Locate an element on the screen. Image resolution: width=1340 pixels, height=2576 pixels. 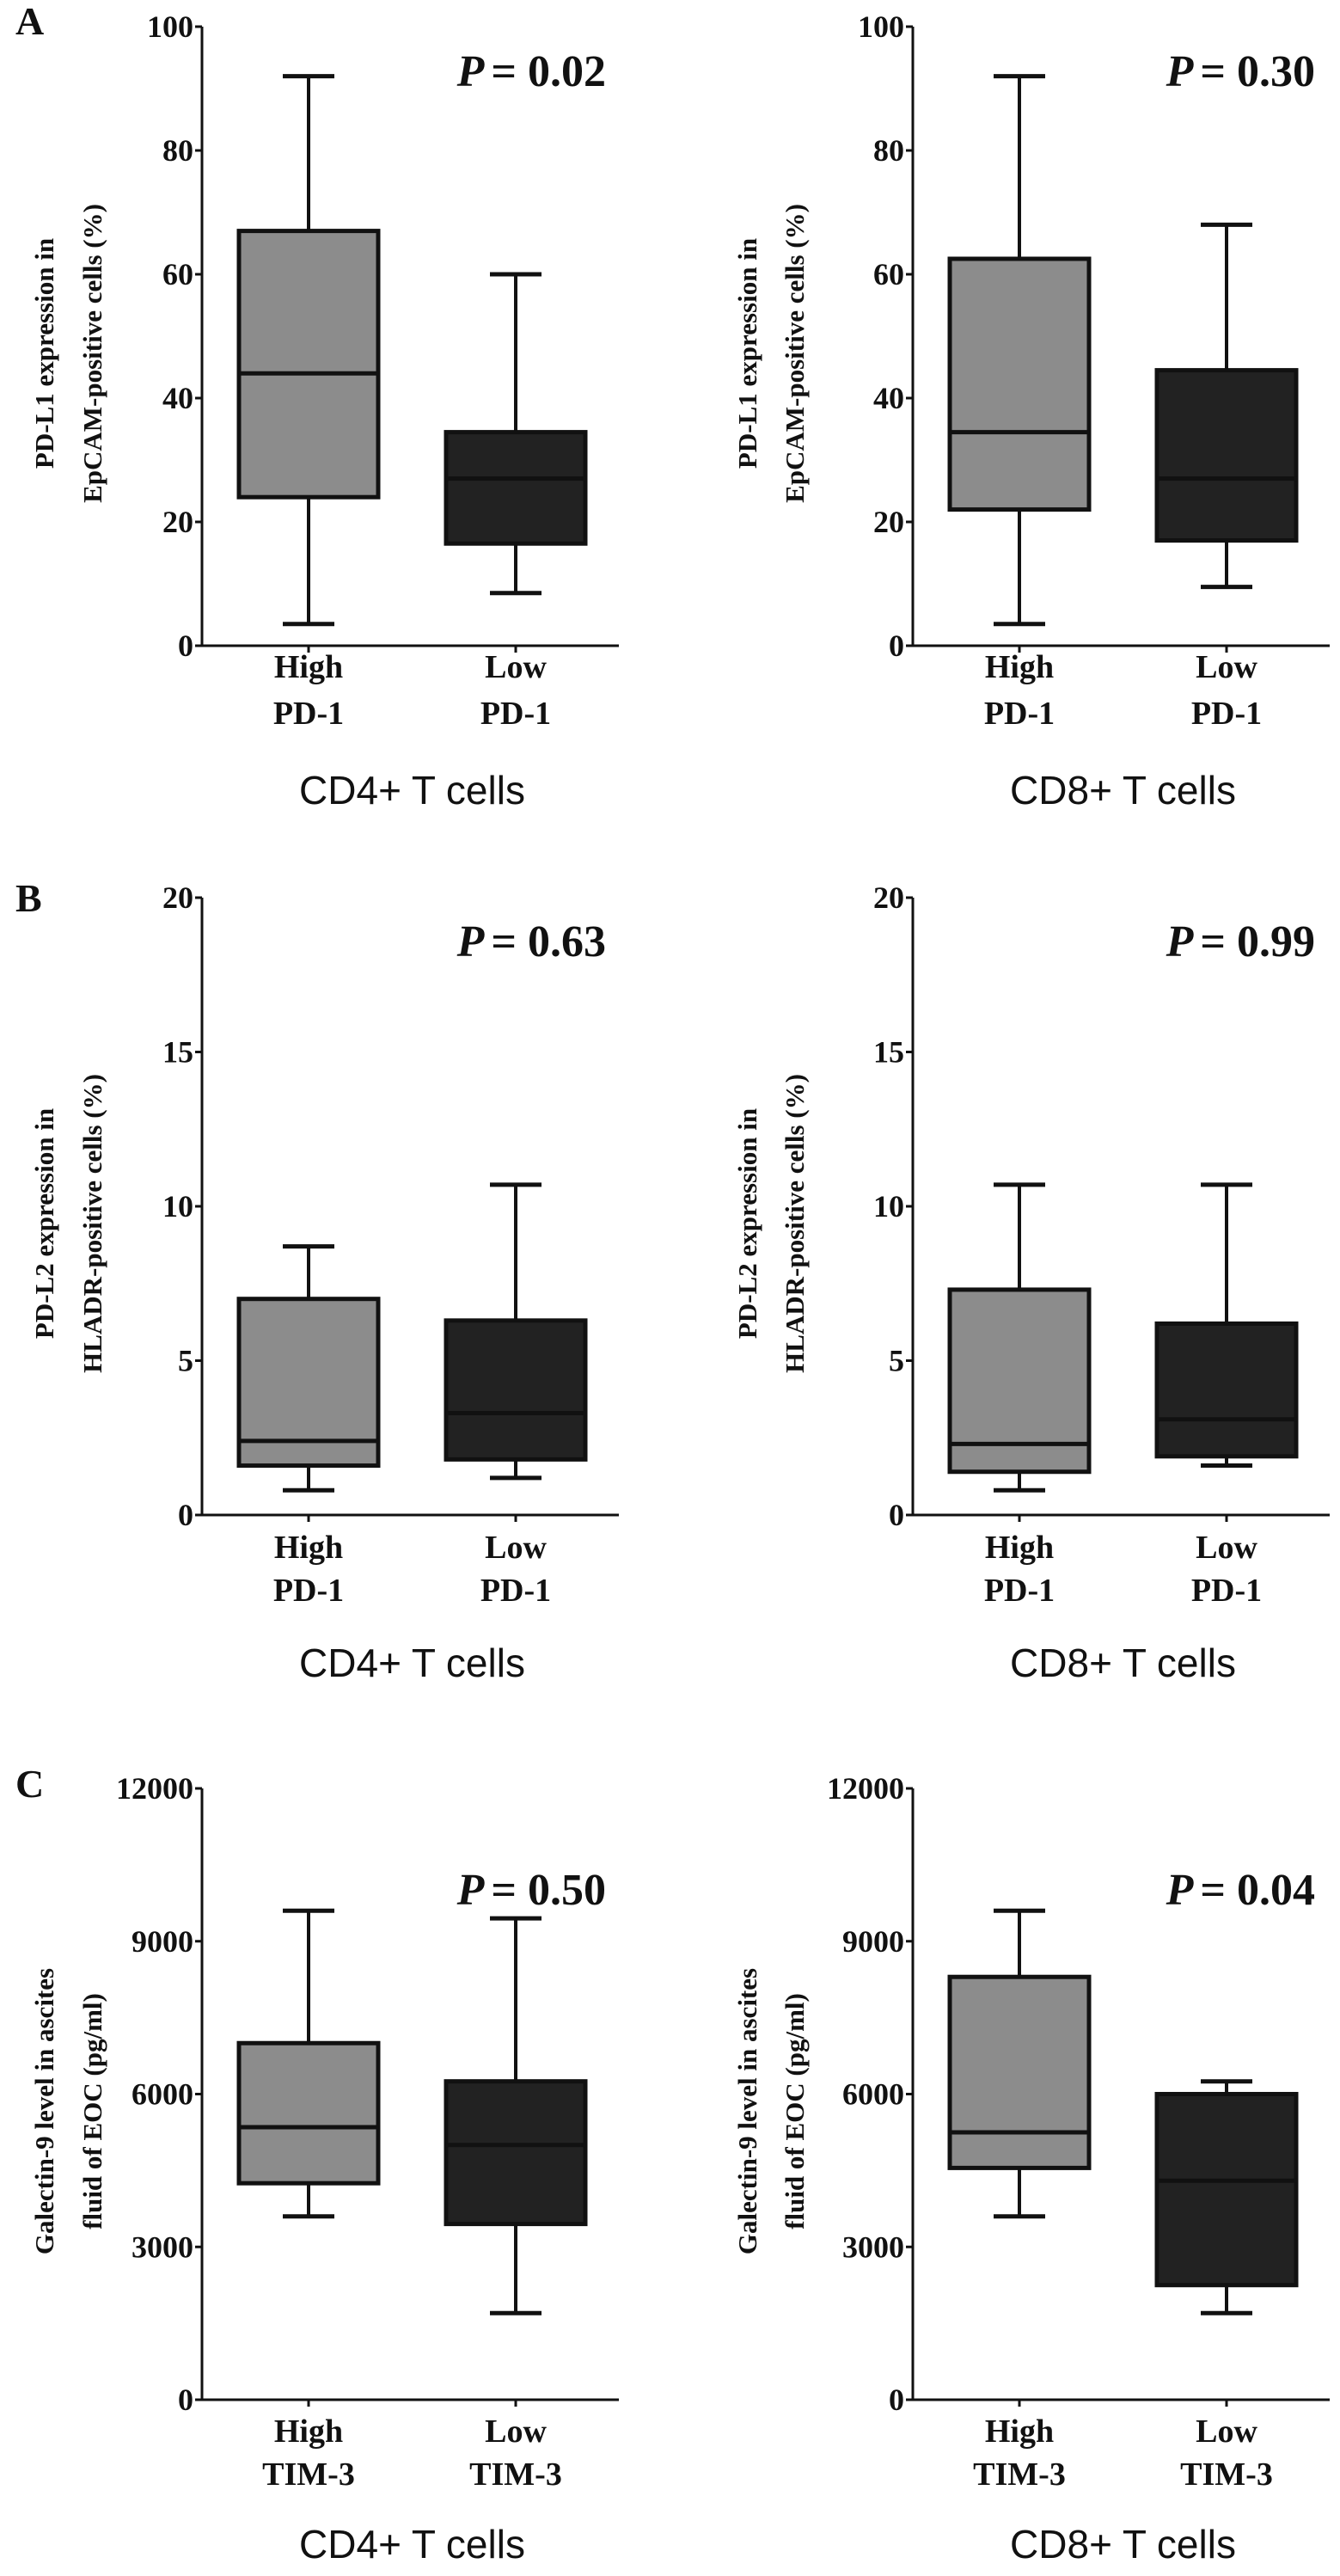
p-value-text: = 0.63 is located at coordinates (548, 941).